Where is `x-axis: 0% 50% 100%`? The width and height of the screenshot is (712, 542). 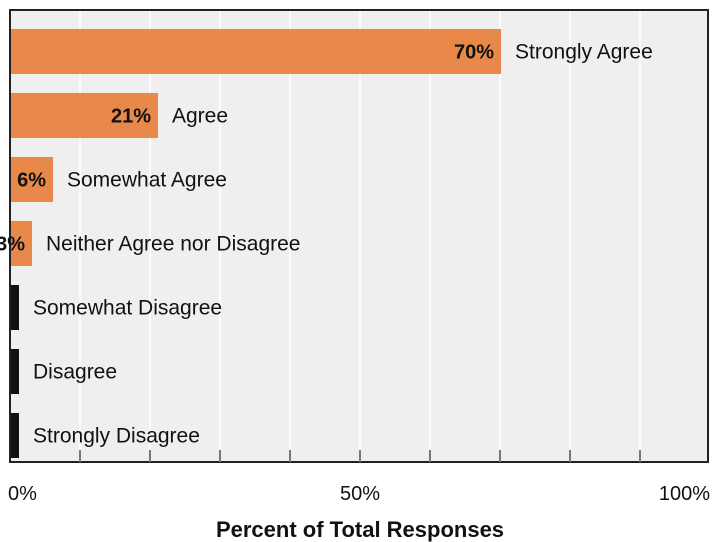 x-axis: 0% 50% 100% is located at coordinates (359, 477).